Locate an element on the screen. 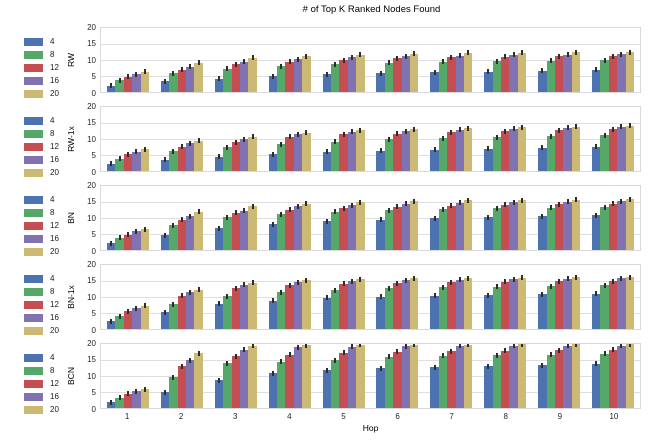  legend: 4 8 12 16 20 is located at coordinates (41, 67).